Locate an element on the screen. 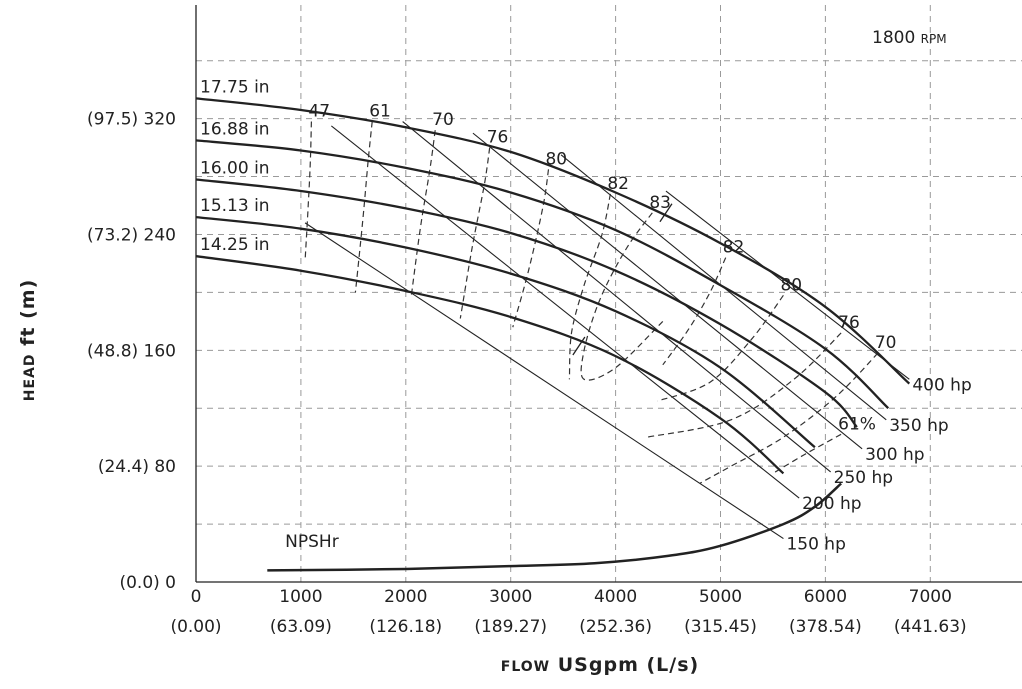 This screenshot has width=1022, height=689. x-tick-sublabel: (0.00) is located at coordinates (195, 627).